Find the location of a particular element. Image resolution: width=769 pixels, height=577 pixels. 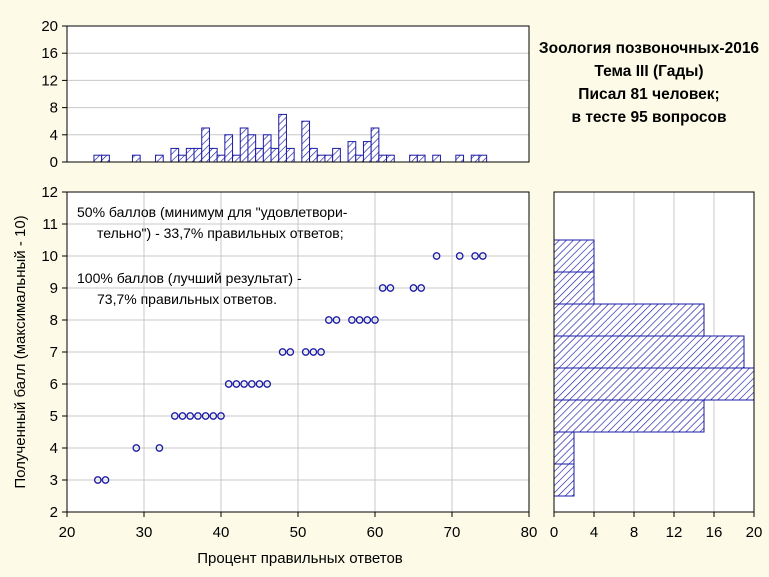

right-x-tick-label: 4 is located at coordinates (594, 532).